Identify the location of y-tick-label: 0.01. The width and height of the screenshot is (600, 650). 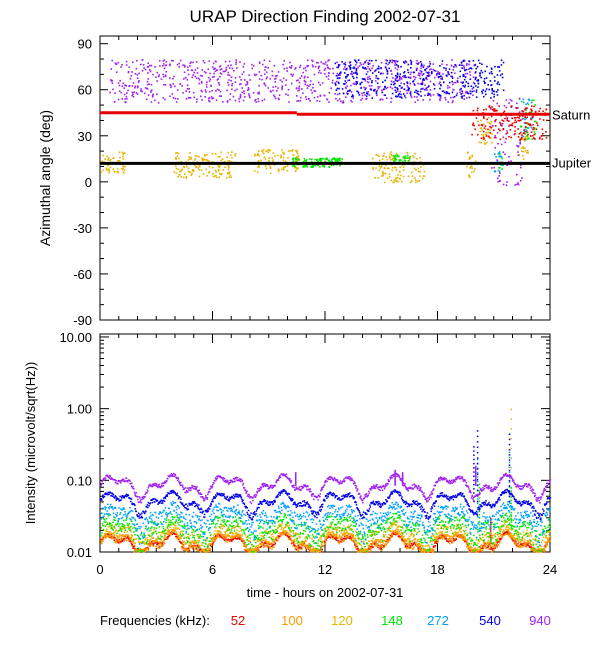
(79, 552).